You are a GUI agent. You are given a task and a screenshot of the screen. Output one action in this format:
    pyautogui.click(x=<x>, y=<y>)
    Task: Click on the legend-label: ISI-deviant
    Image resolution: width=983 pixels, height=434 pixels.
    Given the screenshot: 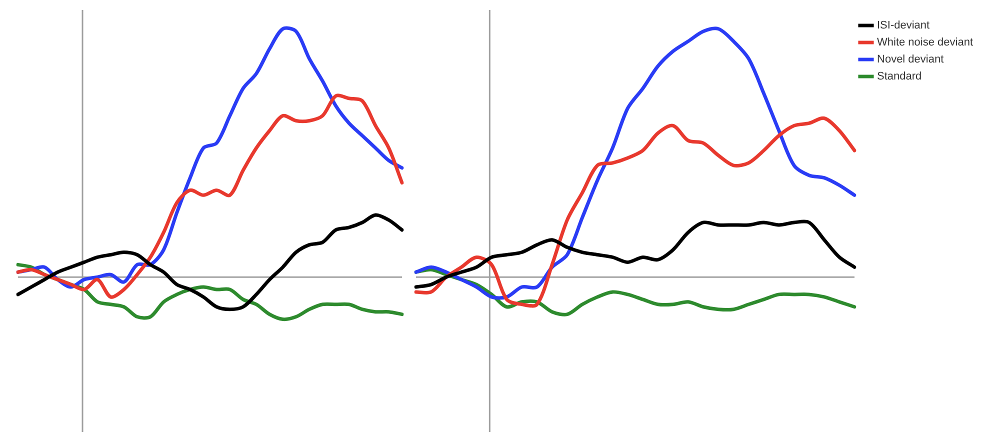 What is the action you would take?
    pyautogui.click(x=903, y=26)
    